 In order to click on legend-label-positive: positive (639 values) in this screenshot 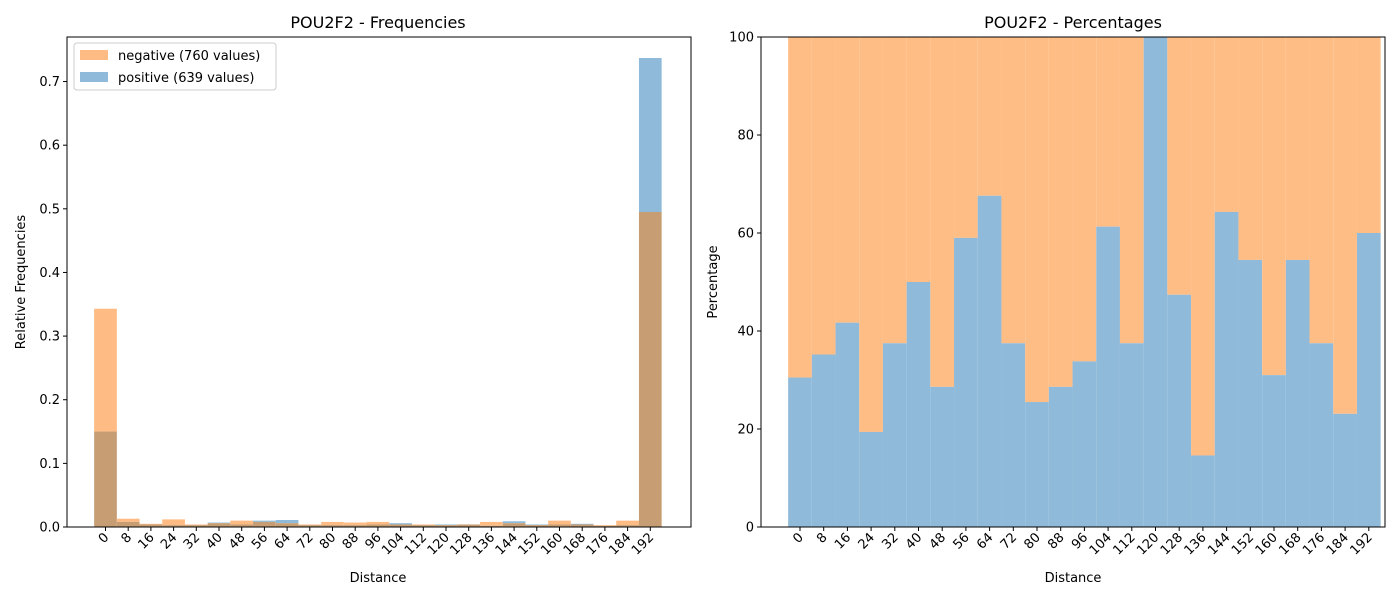, I will do `click(186, 78)`.